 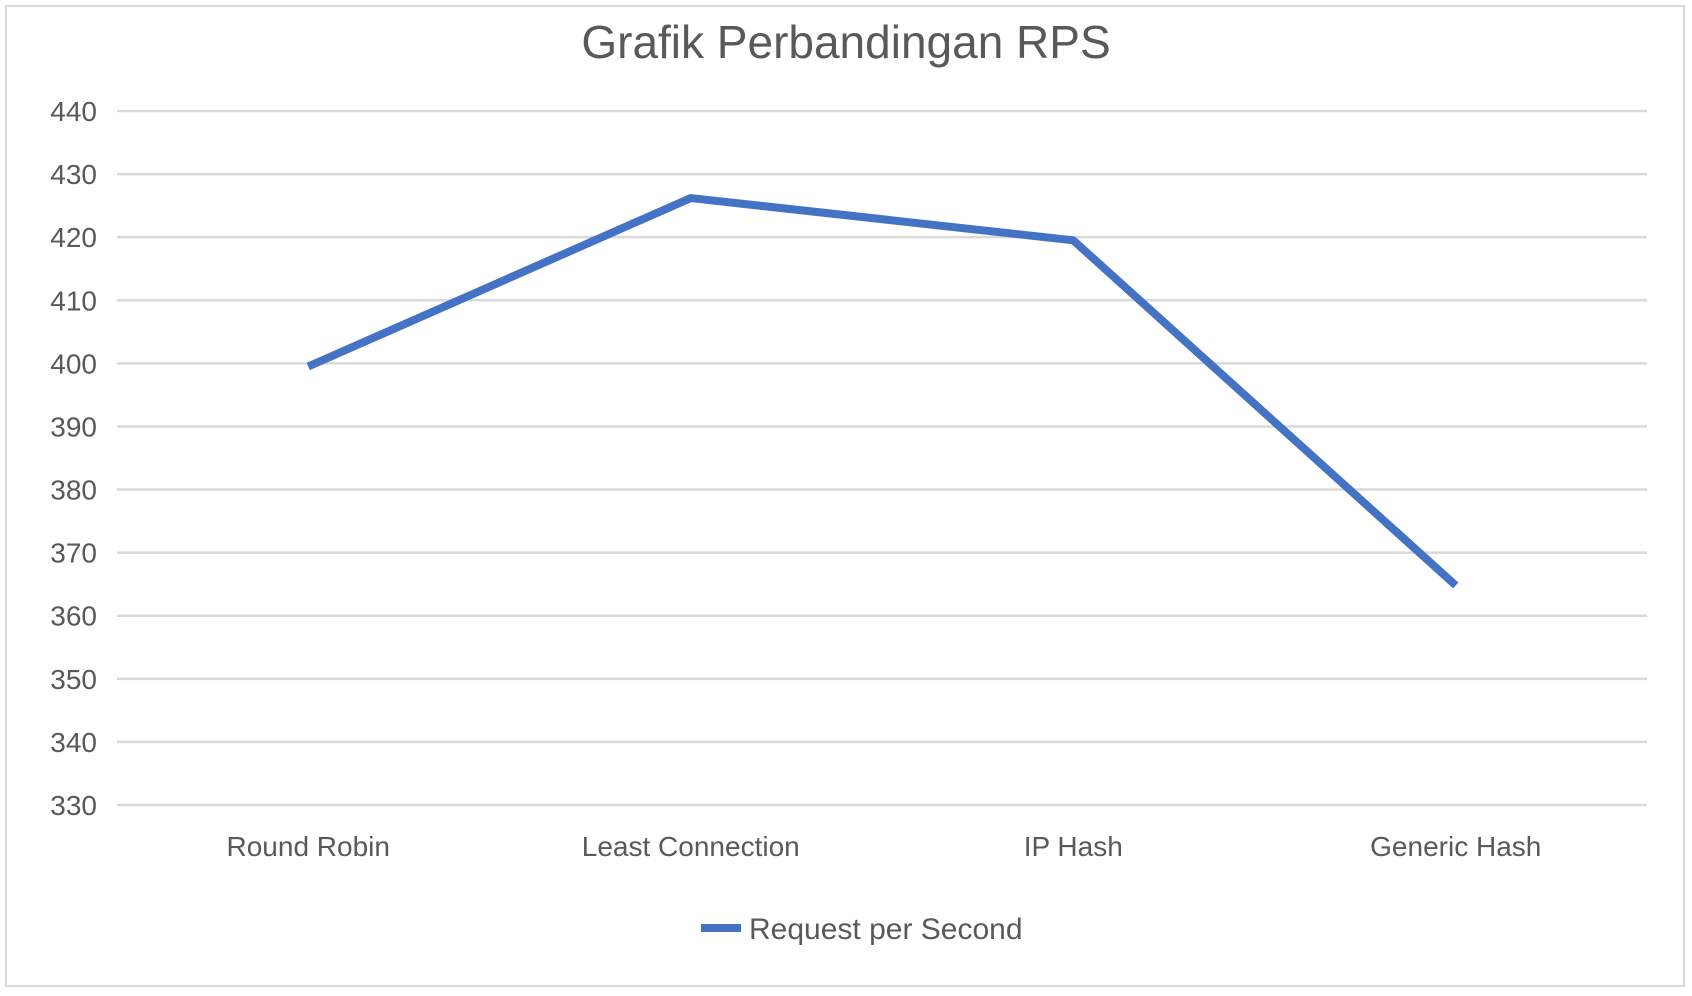 What do you see at coordinates (73, 426) in the screenshot?
I see `y-tick-label: 390` at bounding box center [73, 426].